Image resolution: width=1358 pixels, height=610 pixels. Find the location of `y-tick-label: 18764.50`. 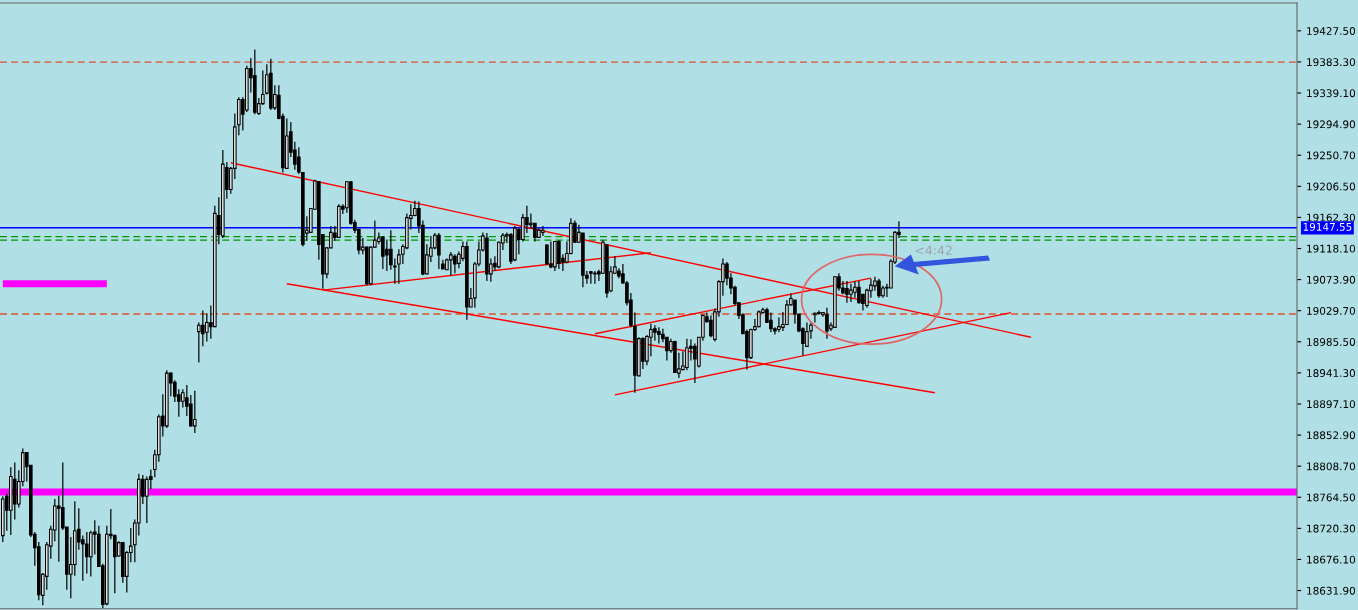

y-tick-label: 18764.50 is located at coordinates (1331, 497).